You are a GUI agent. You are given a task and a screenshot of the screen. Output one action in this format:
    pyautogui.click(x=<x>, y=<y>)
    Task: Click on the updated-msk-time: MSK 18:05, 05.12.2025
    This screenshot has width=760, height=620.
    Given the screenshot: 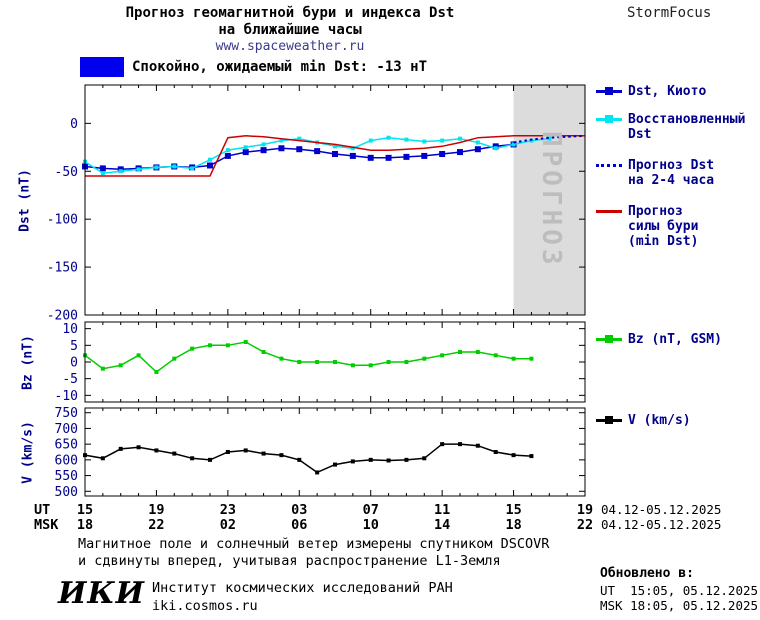 What is the action you would take?
    pyautogui.click(x=679, y=605)
    